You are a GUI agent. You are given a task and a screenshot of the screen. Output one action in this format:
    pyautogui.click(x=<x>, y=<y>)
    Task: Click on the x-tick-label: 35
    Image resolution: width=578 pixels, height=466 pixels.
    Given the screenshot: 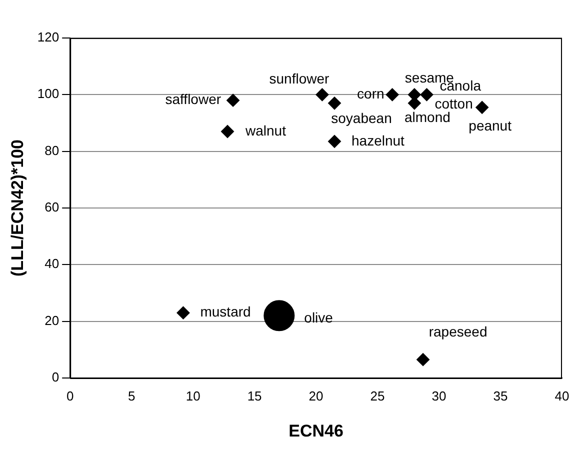 What is the action you would take?
    pyautogui.click(x=500, y=396)
    